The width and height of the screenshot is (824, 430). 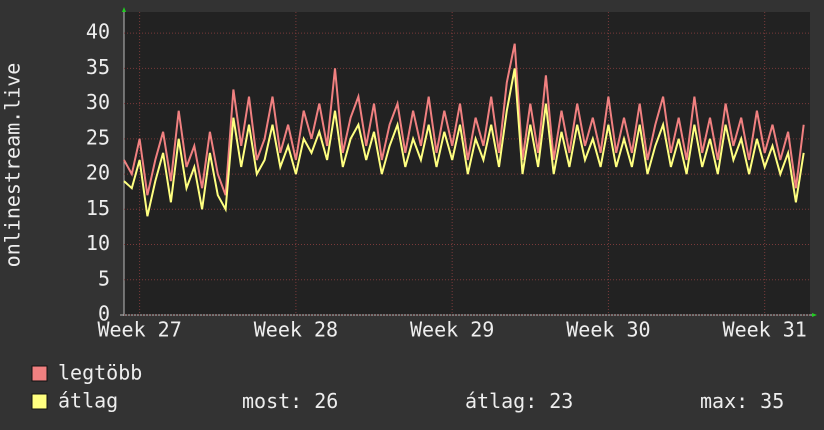 I want to click on x-tick-label: Week 29, so click(x=452, y=330).